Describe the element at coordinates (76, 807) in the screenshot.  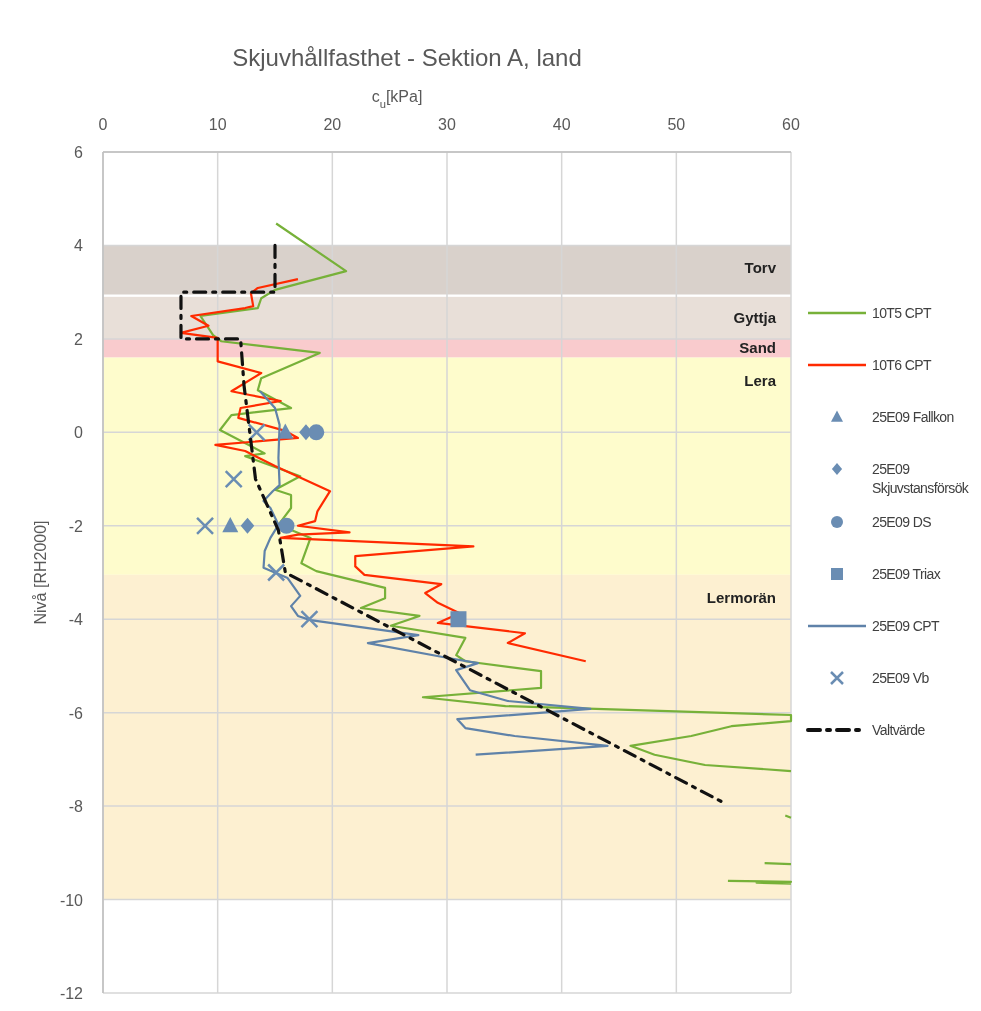
I see `y-tick-label: -8` at that location.